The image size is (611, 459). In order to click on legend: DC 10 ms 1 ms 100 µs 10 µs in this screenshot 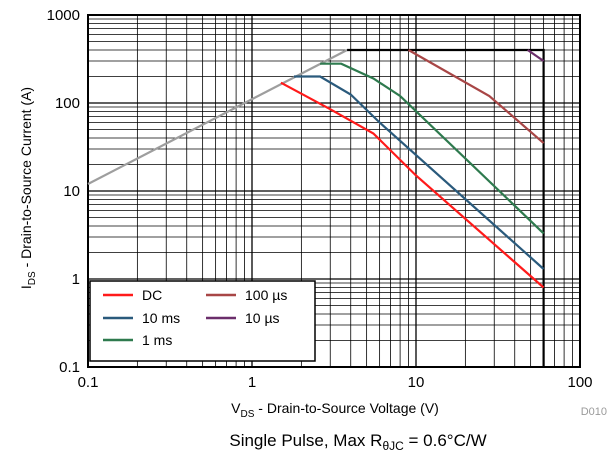, I will do `click(202, 321)`.